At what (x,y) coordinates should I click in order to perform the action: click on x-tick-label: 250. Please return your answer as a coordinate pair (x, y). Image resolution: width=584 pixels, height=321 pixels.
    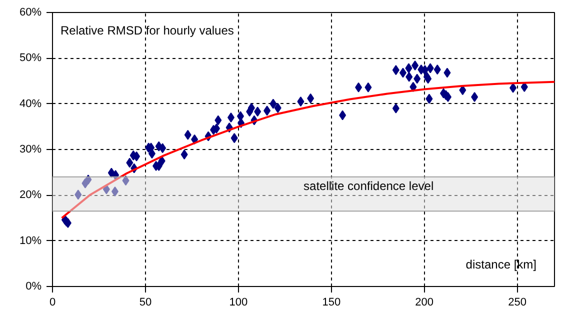
    Looking at the image, I should click on (517, 302).